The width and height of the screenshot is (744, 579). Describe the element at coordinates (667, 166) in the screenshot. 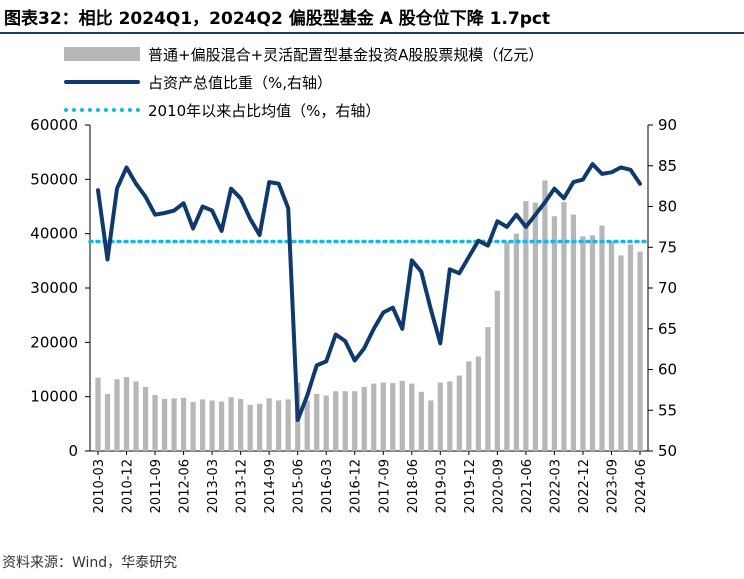

I see `right-tick-label: 85` at that location.